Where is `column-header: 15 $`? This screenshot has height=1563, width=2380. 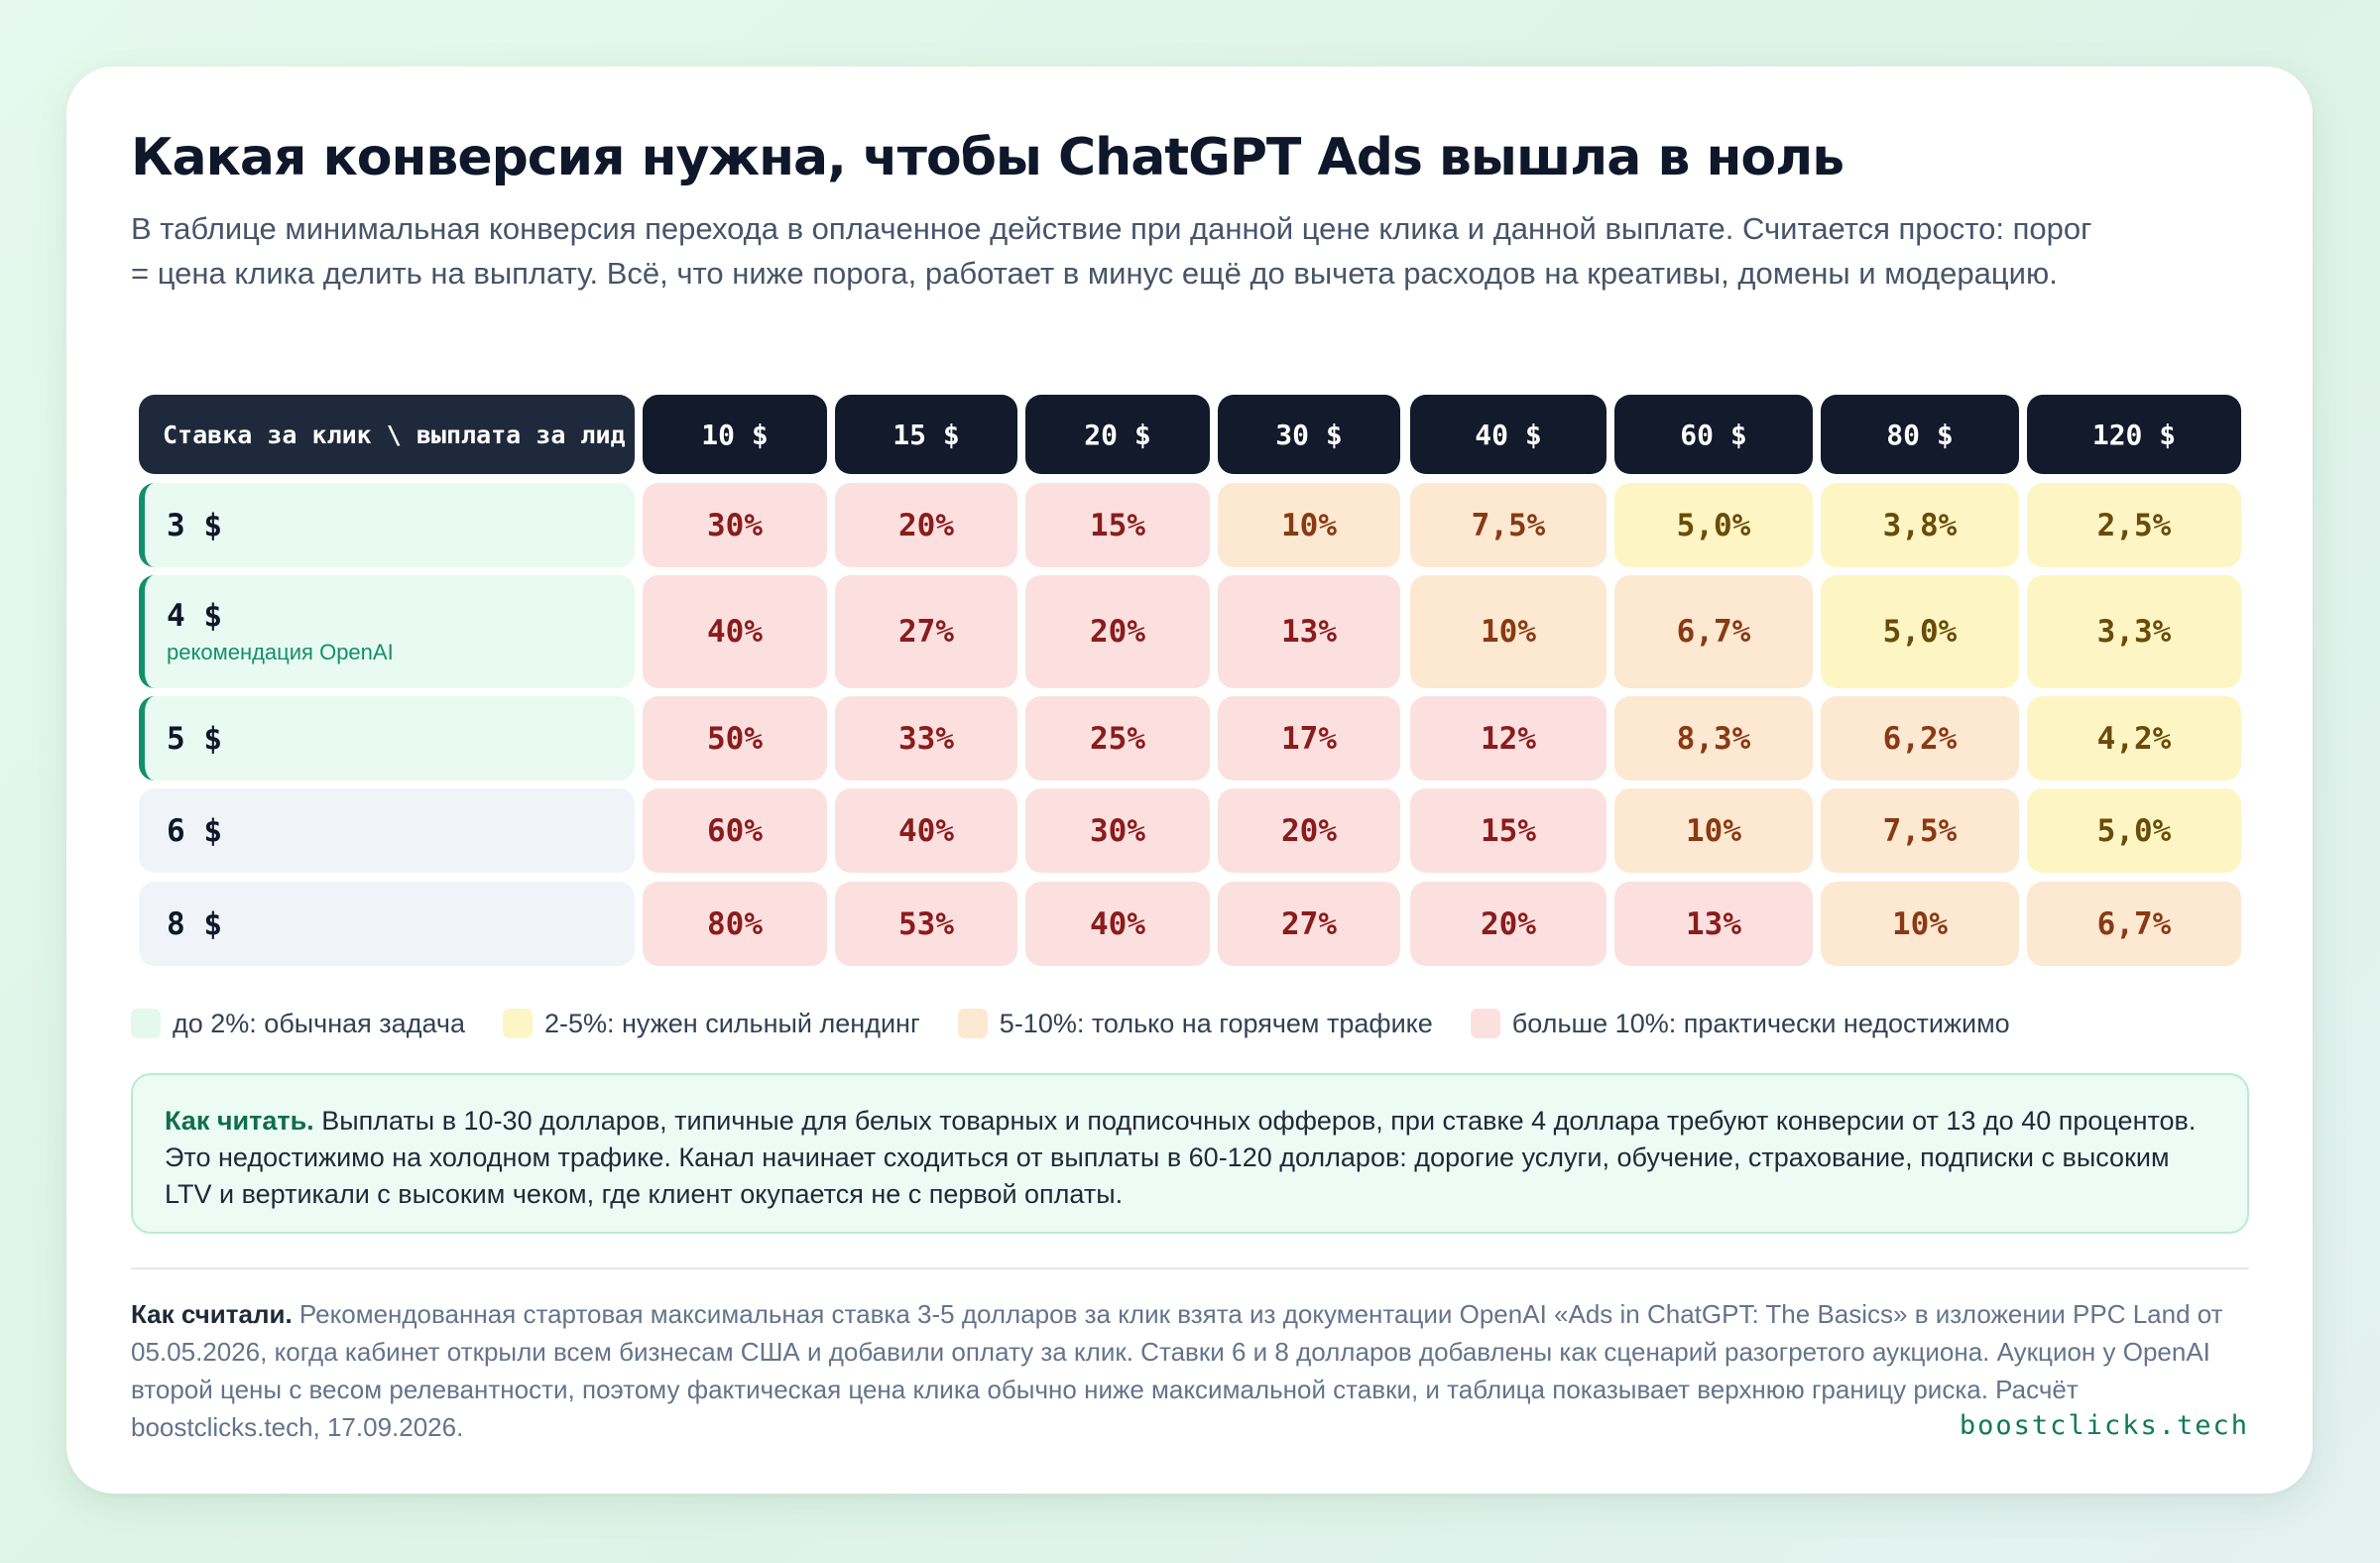
column-header: 15 $ is located at coordinates (926, 434).